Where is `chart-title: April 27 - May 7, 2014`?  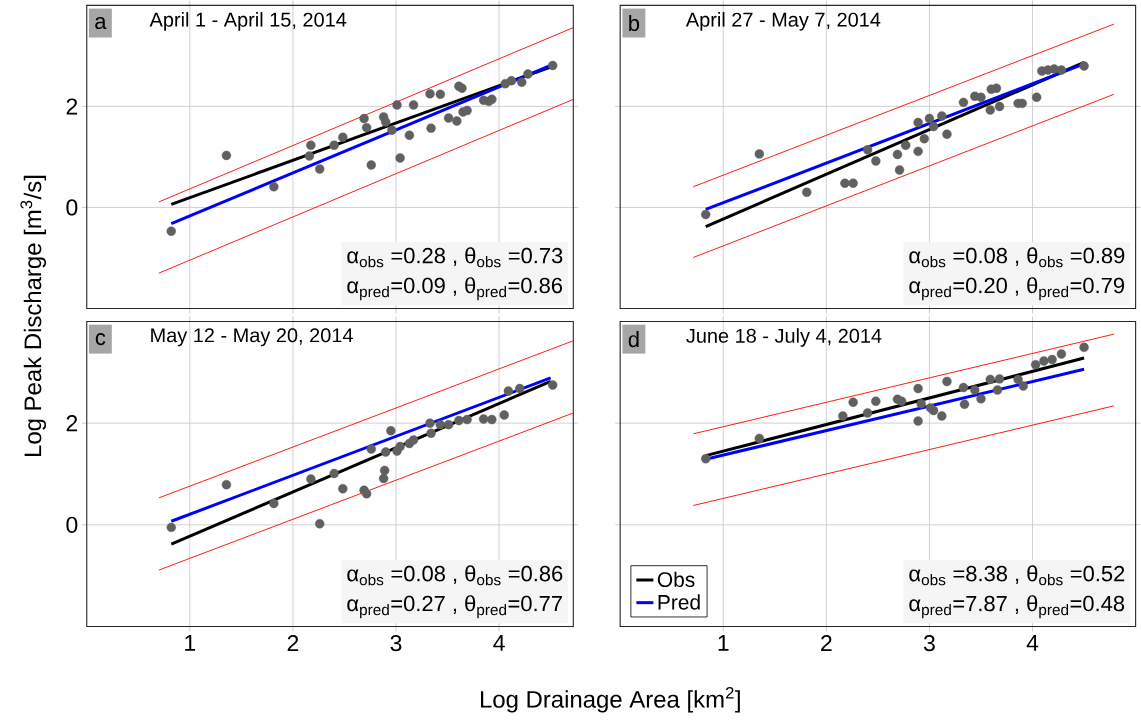
chart-title: April 27 - May 7, 2014 is located at coordinates (783, 21).